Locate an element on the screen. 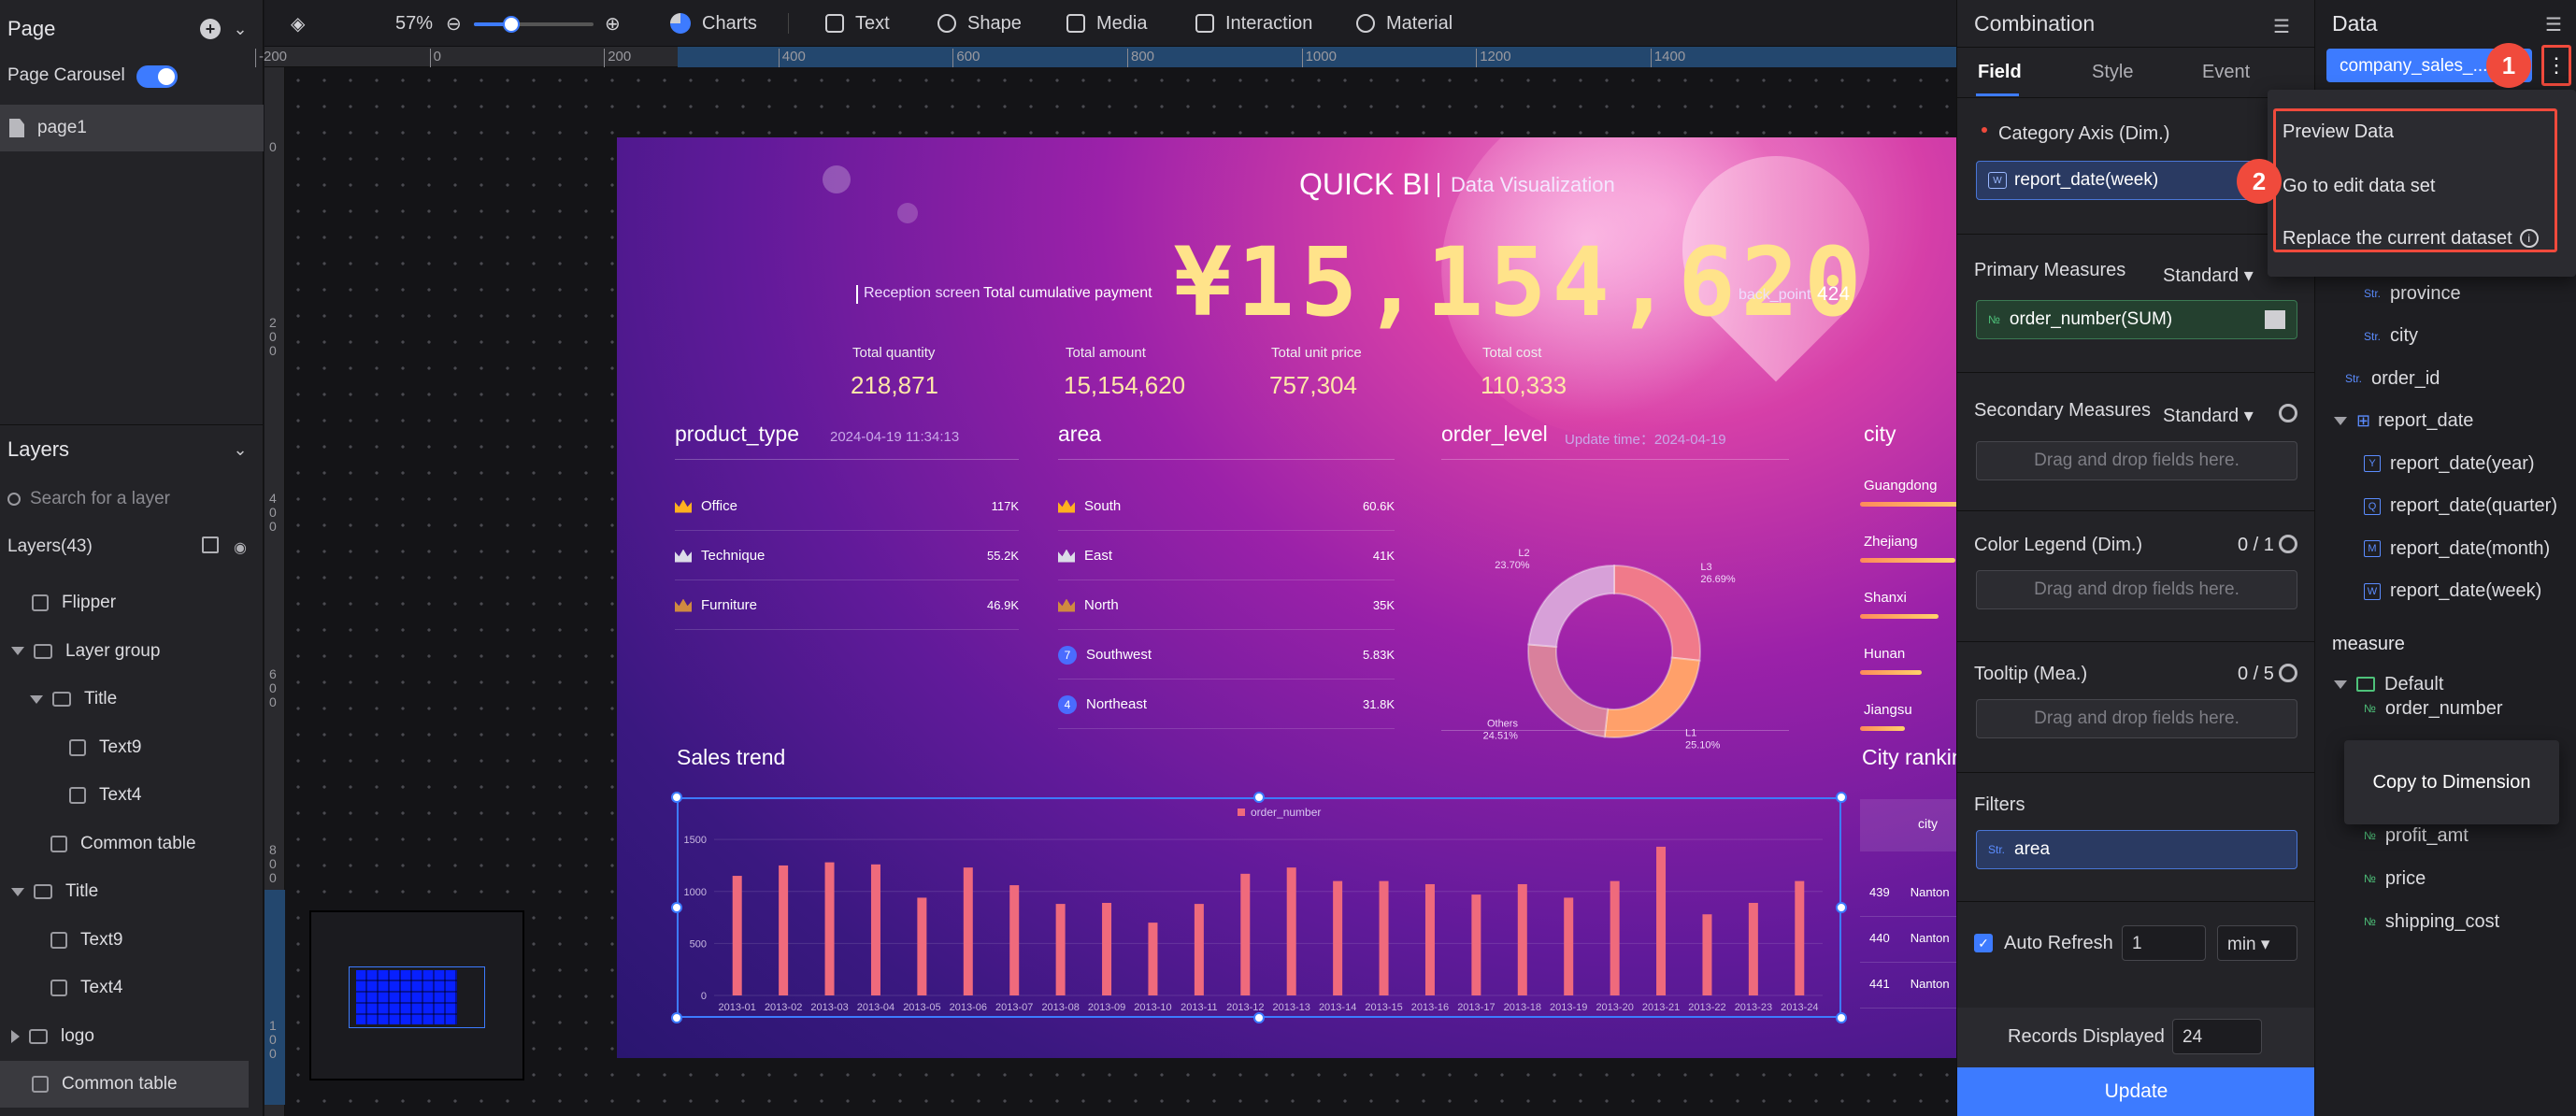  layer-search: Search for a layer is located at coordinates (129, 499).